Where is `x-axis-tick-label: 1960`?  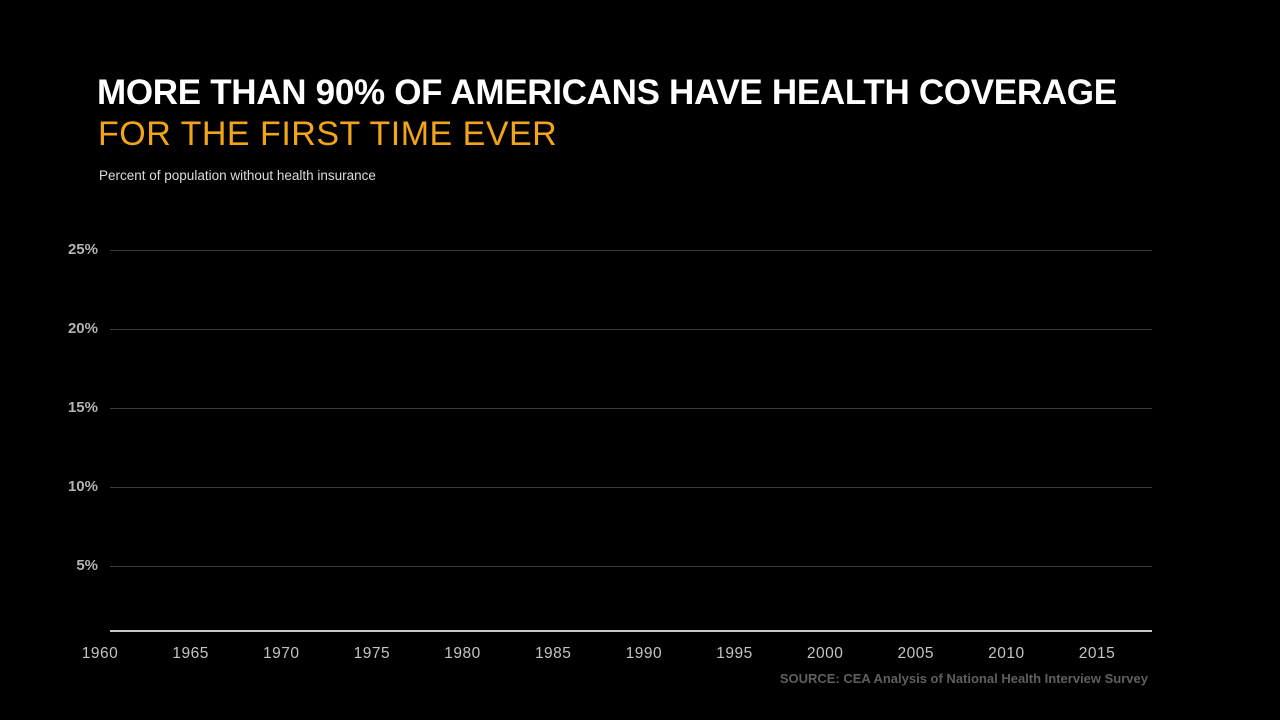
x-axis-tick-label: 1960 is located at coordinates (100, 653).